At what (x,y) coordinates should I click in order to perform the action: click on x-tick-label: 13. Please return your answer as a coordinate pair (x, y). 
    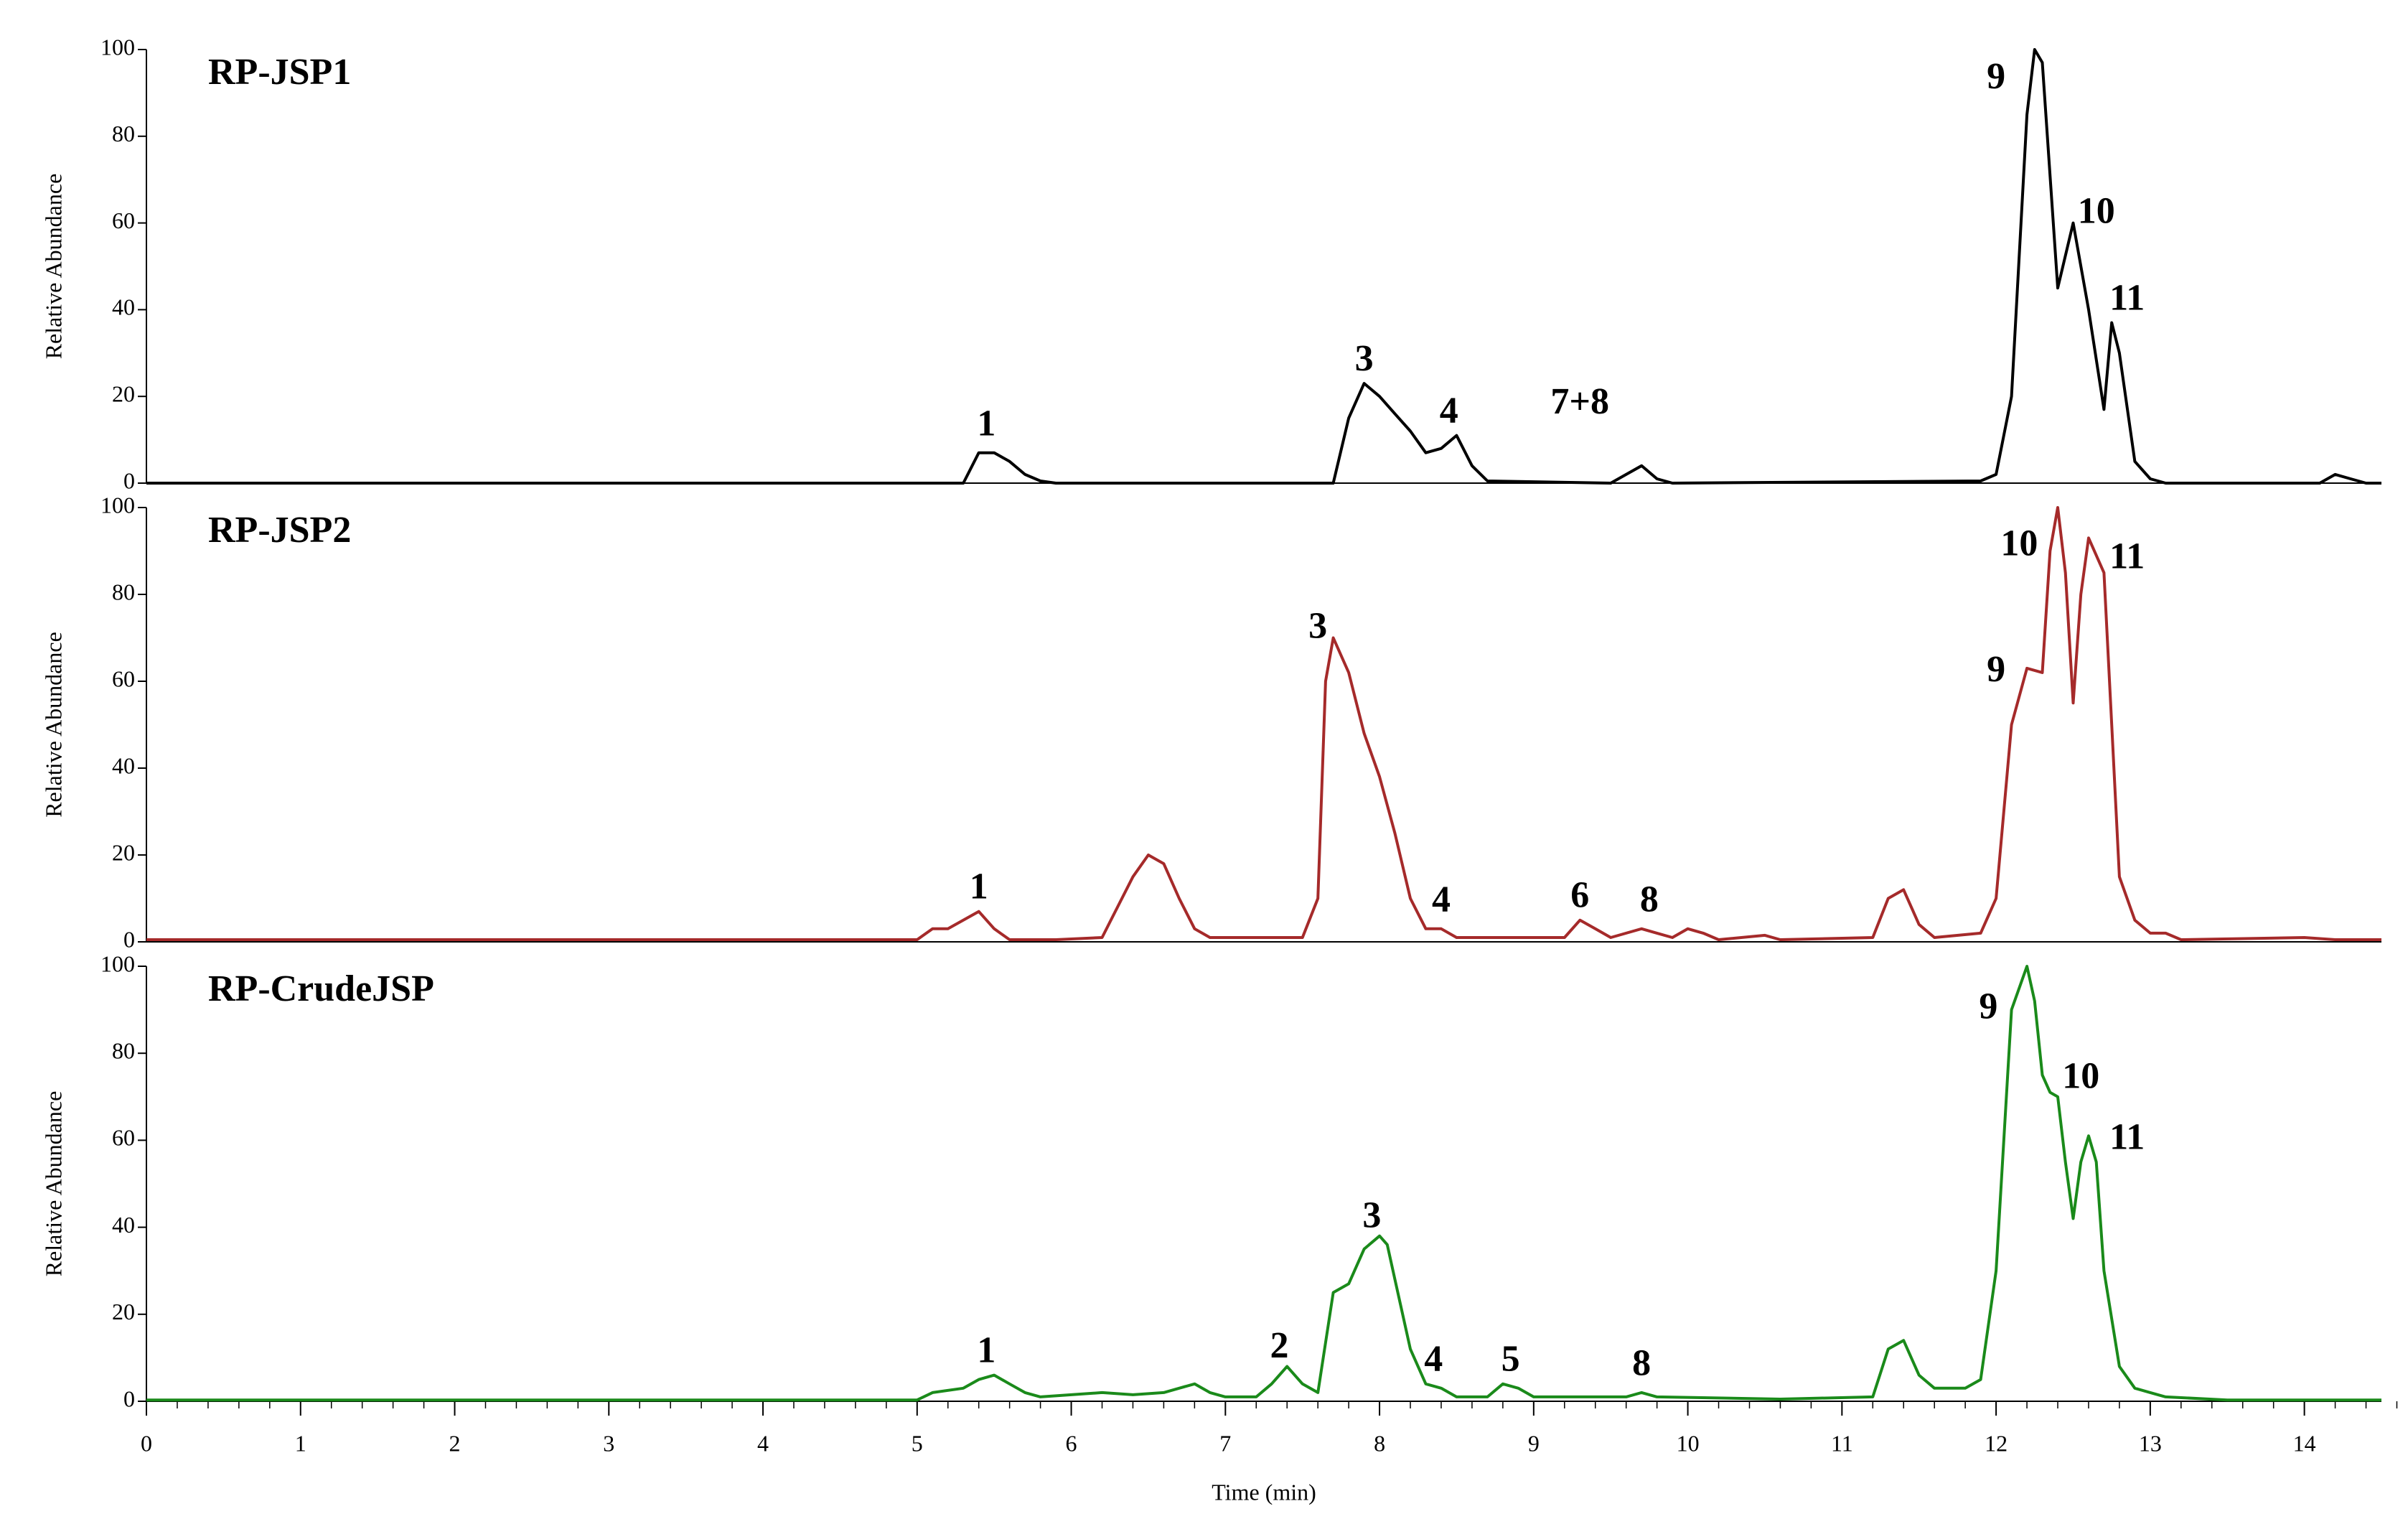
    Looking at the image, I should click on (2151, 1443).